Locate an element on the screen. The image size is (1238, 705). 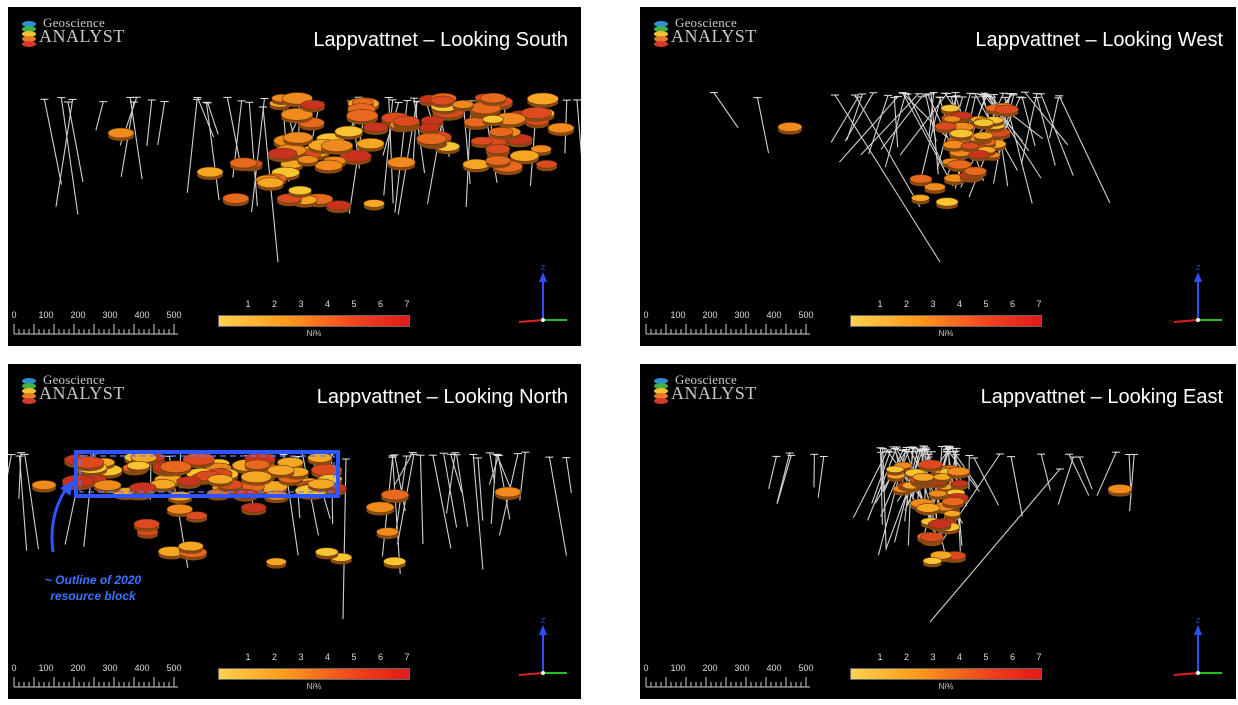
panel-title: Lappvattnet – Looking North is located at coordinates (442, 397).